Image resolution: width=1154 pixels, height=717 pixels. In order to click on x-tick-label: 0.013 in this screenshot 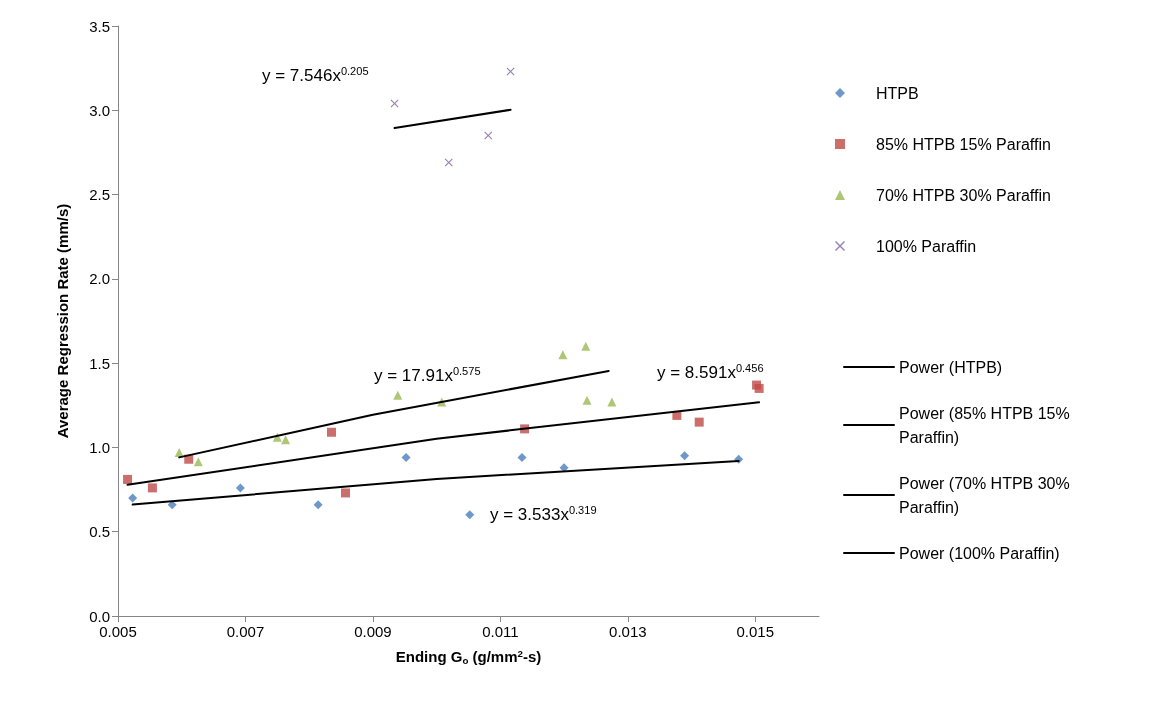, I will do `click(628, 631)`.